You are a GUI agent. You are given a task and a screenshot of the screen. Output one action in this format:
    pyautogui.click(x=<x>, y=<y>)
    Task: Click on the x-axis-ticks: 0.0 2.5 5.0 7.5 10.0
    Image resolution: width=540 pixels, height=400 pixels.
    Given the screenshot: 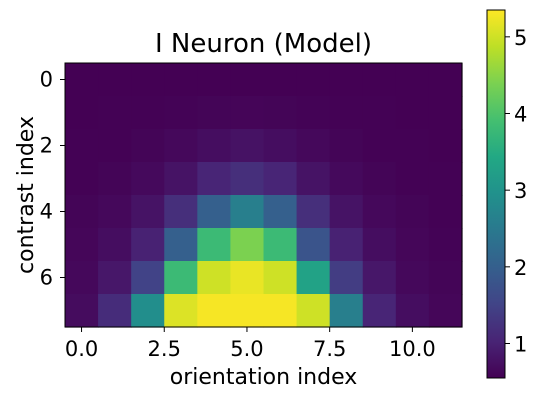 What is the action you would take?
    pyautogui.click(x=250, y=344)
    